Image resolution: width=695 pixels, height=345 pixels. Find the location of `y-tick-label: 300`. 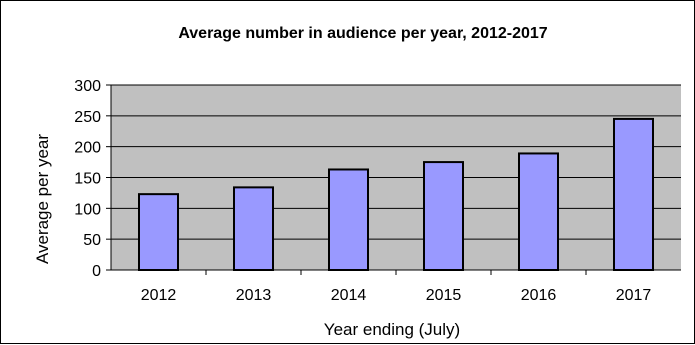

y-tick-label: 300 is located at coordinates (87, 86).